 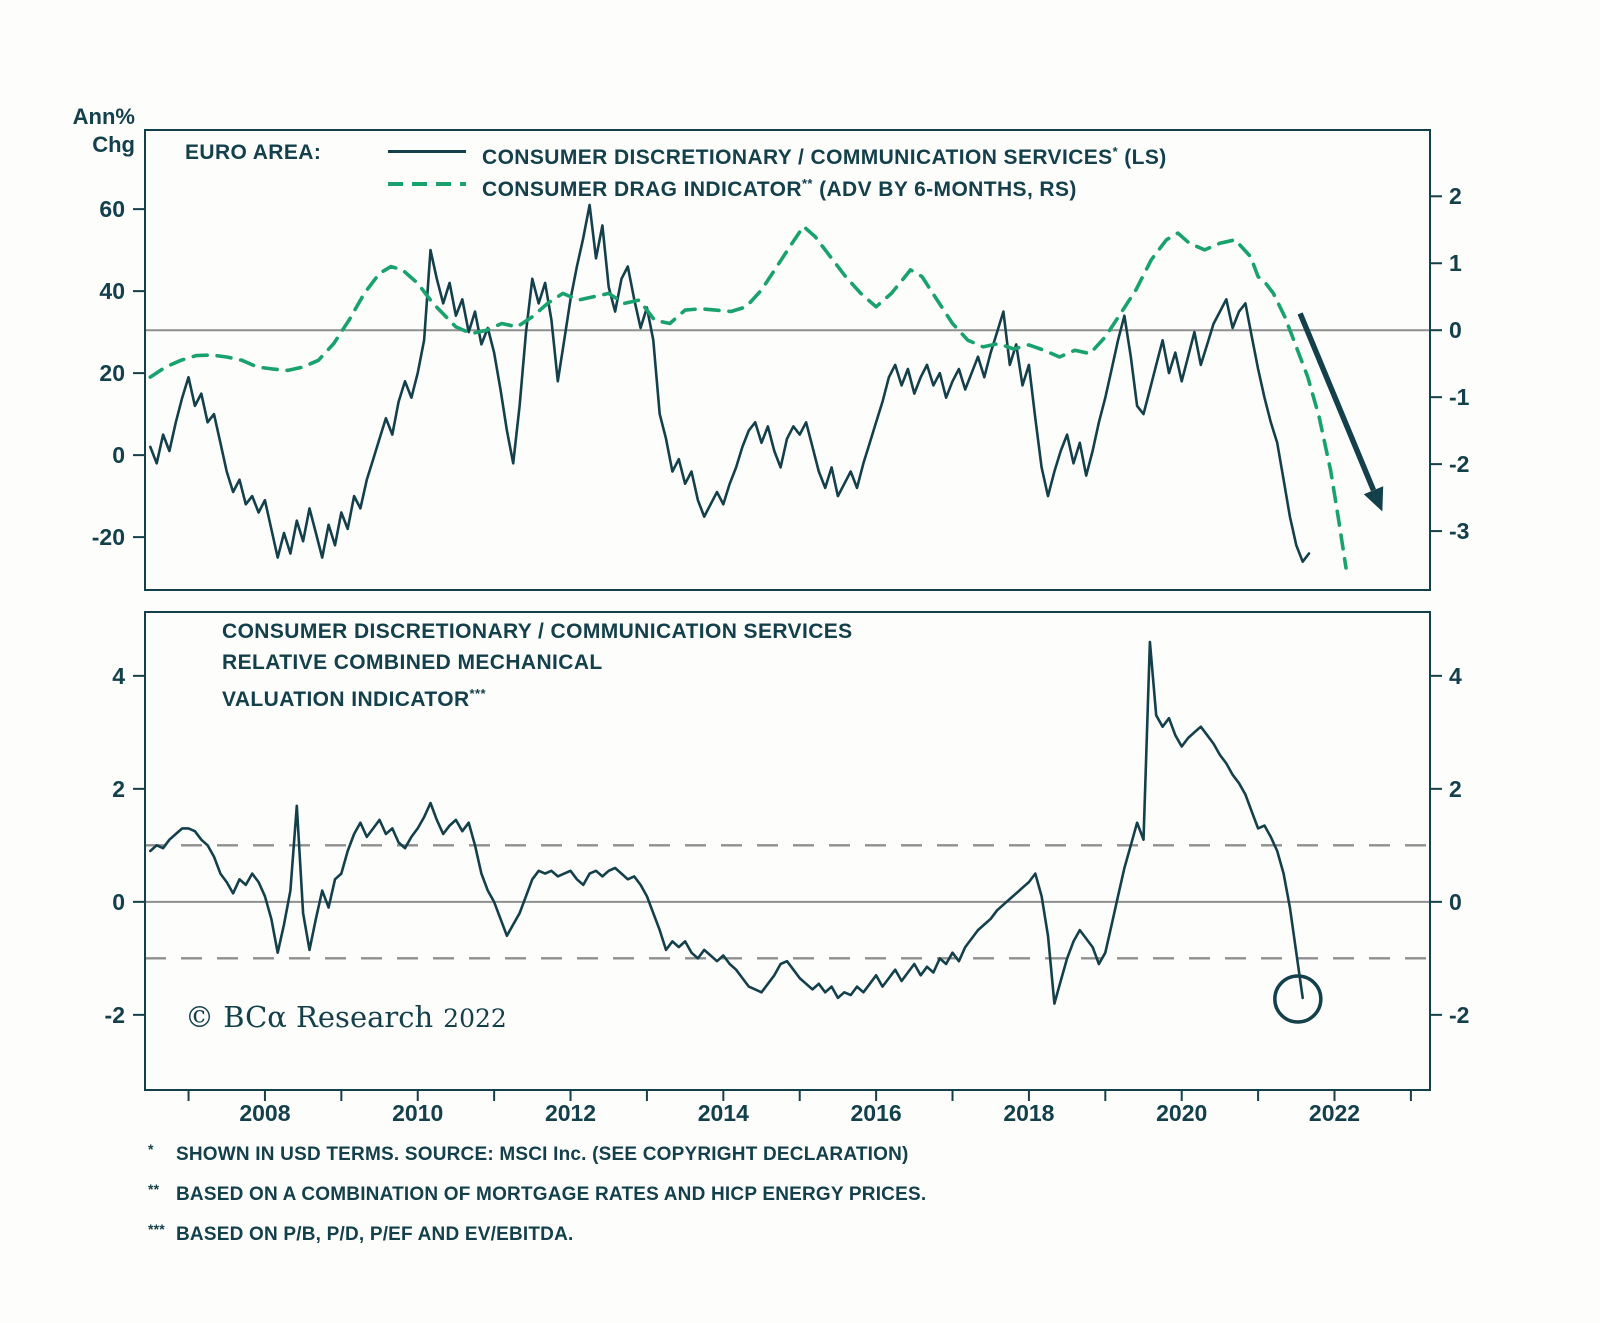 What do you see at coordinates (112, 291) in the screenshot?
I see `left-axis-tick-label: 40` at bounding box center [112, 291].